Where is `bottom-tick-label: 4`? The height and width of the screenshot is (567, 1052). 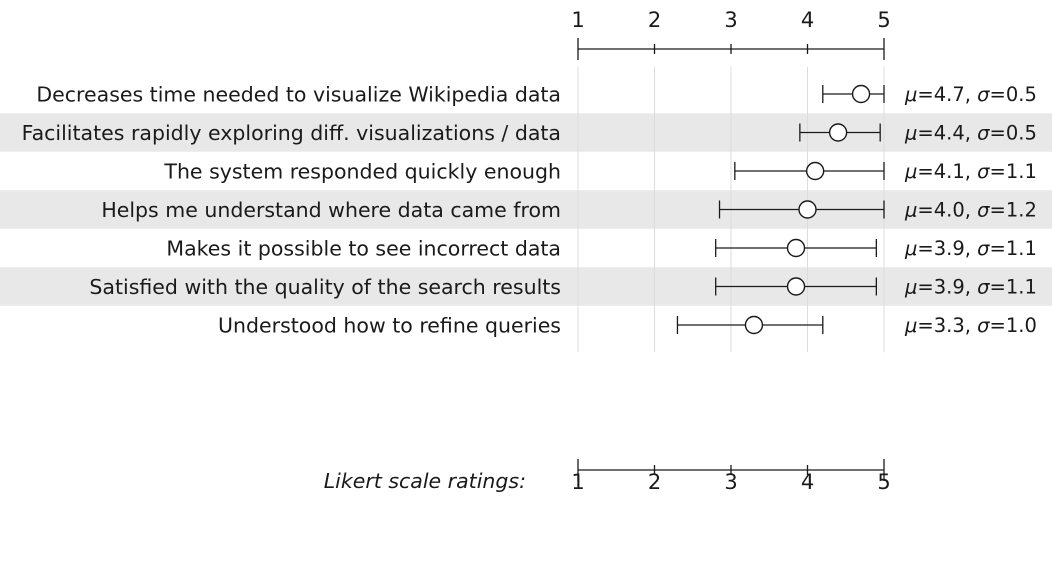
bottom-tick-label: 4 is located at coordinates (807, 482).